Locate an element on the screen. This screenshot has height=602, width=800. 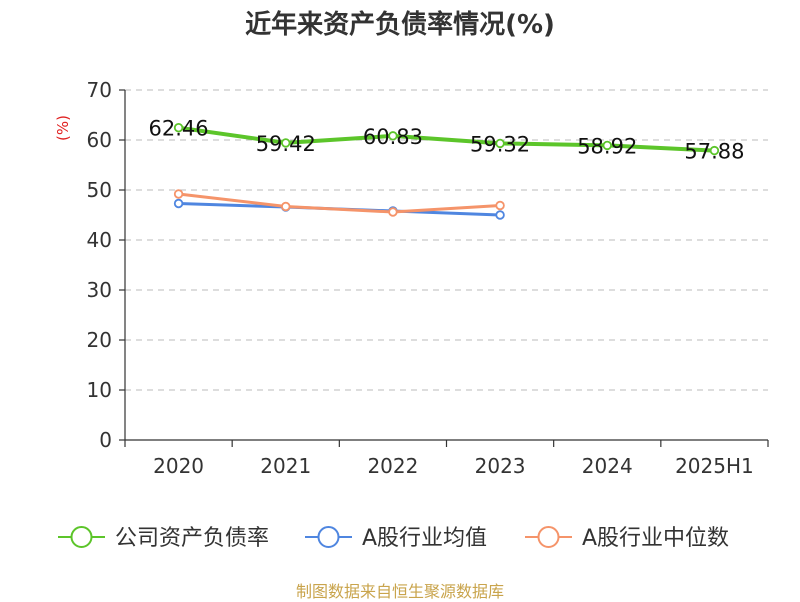
legend-label: A股行业均值 is located at coordinates (424, 538).